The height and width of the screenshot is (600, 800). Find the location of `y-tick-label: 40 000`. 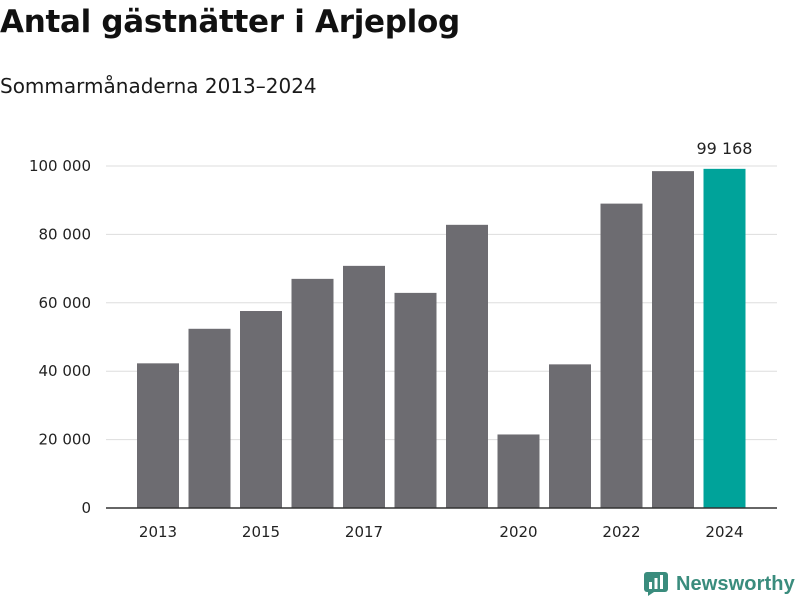

y-tick-label: 40 000 is located at coordinates (65, 371).